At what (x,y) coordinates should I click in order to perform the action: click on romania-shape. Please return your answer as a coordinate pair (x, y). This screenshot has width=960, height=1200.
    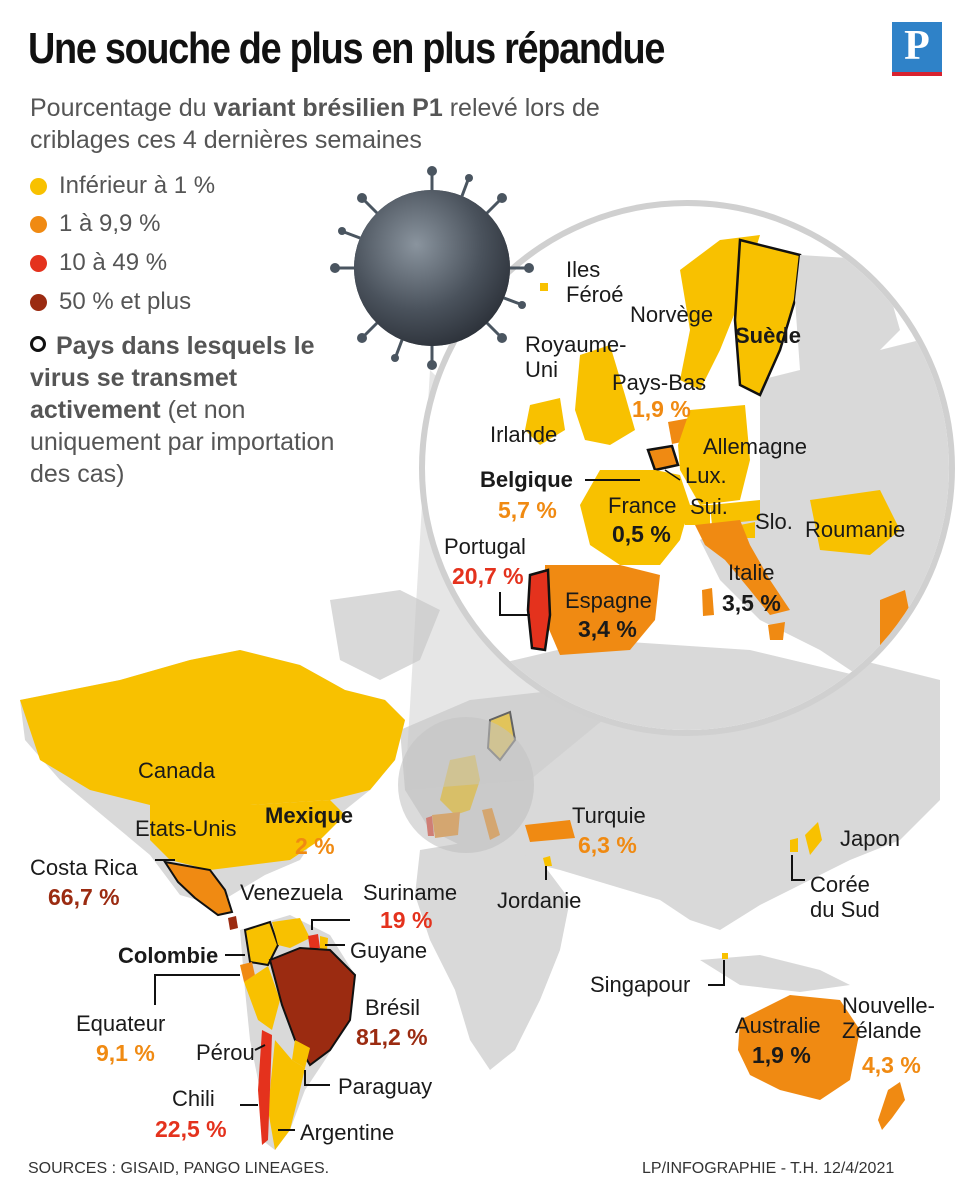
    Looking at the image, I should click on (855, 522).